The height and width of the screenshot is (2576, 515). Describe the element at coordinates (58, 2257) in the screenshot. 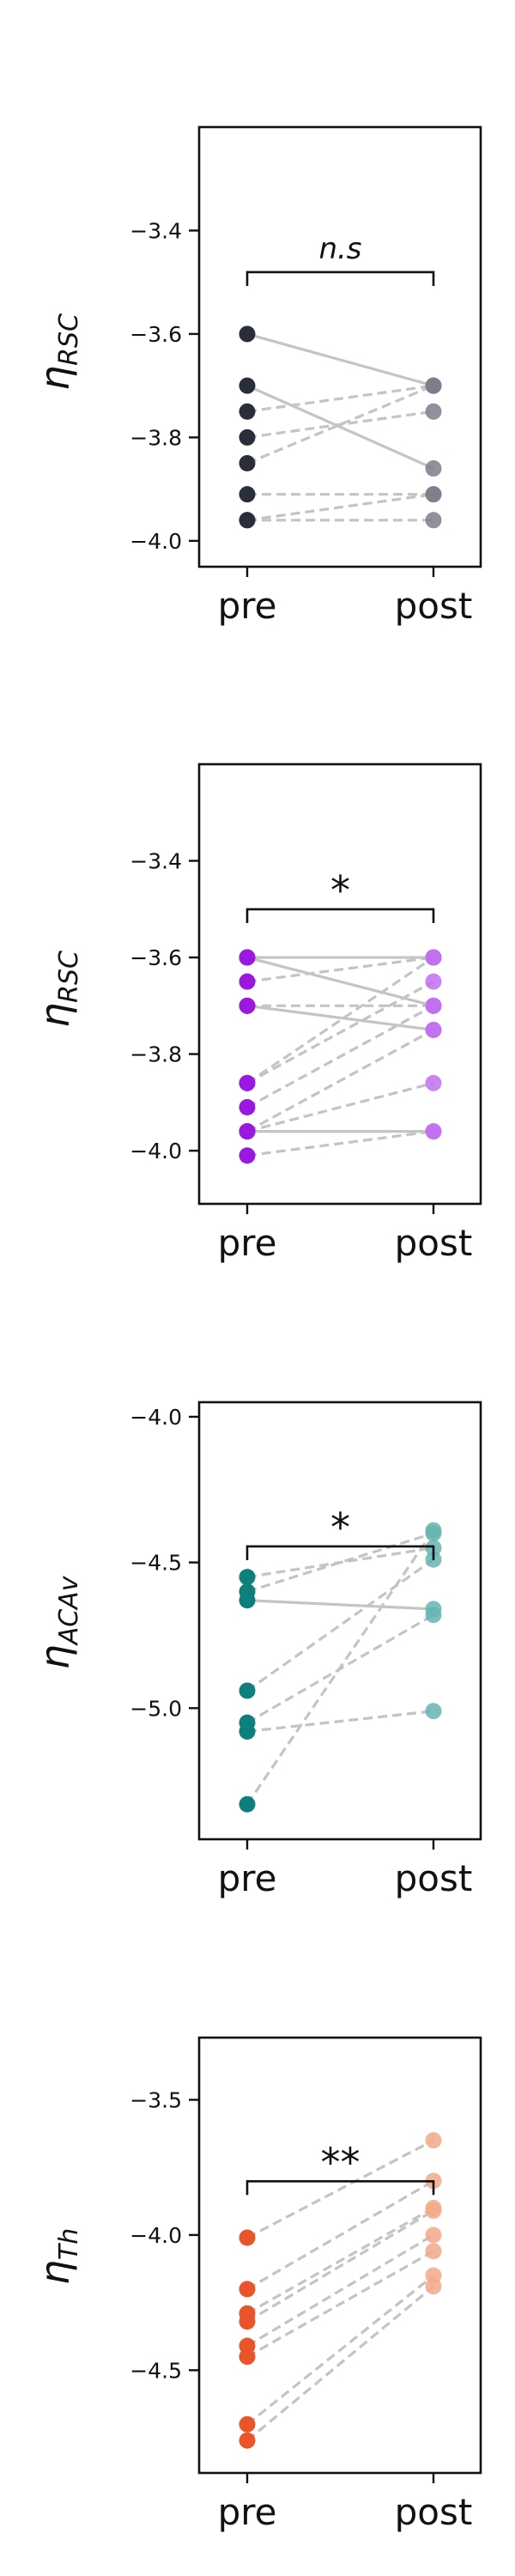

I see `y-axis-label: ηTh` at that location.